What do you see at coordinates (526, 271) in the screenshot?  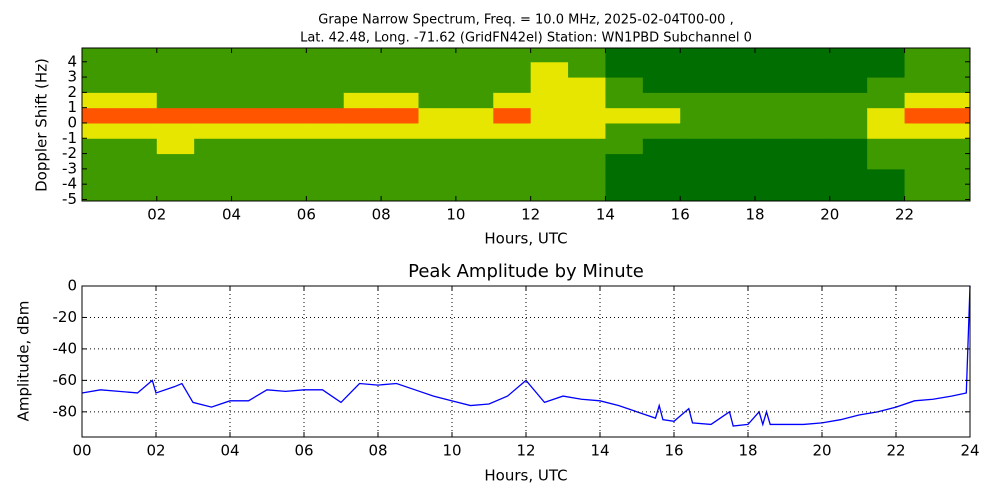 I see `chart-title: Peak Amplitude by Minute` at bounding box center [526, 271].